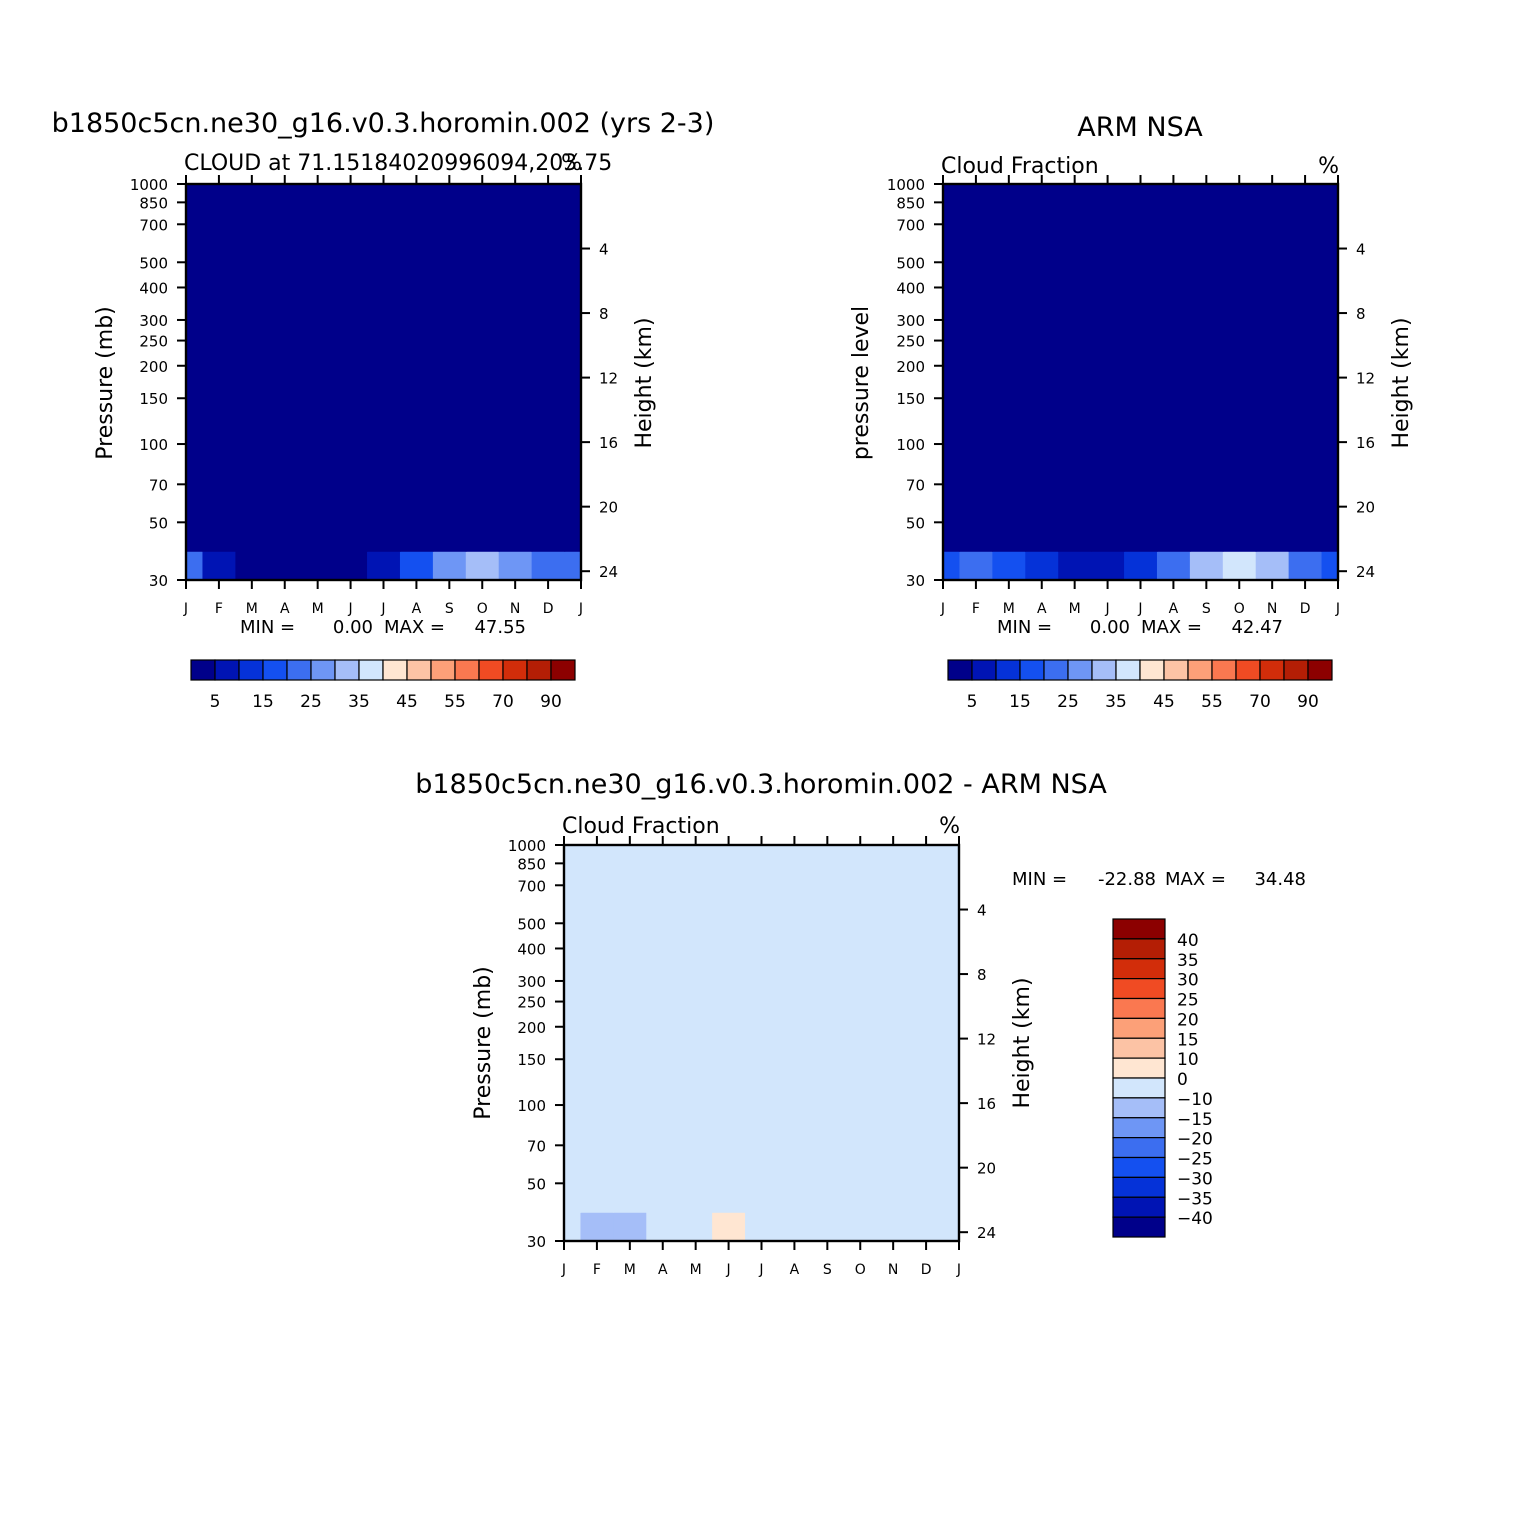 Image resolution: width=1524 pixels, height=1524 pixels. What do you see at coordinates (910, 321) in the screenshot?
I see `y-tick-label: 300` at bounding box center [910, 321].